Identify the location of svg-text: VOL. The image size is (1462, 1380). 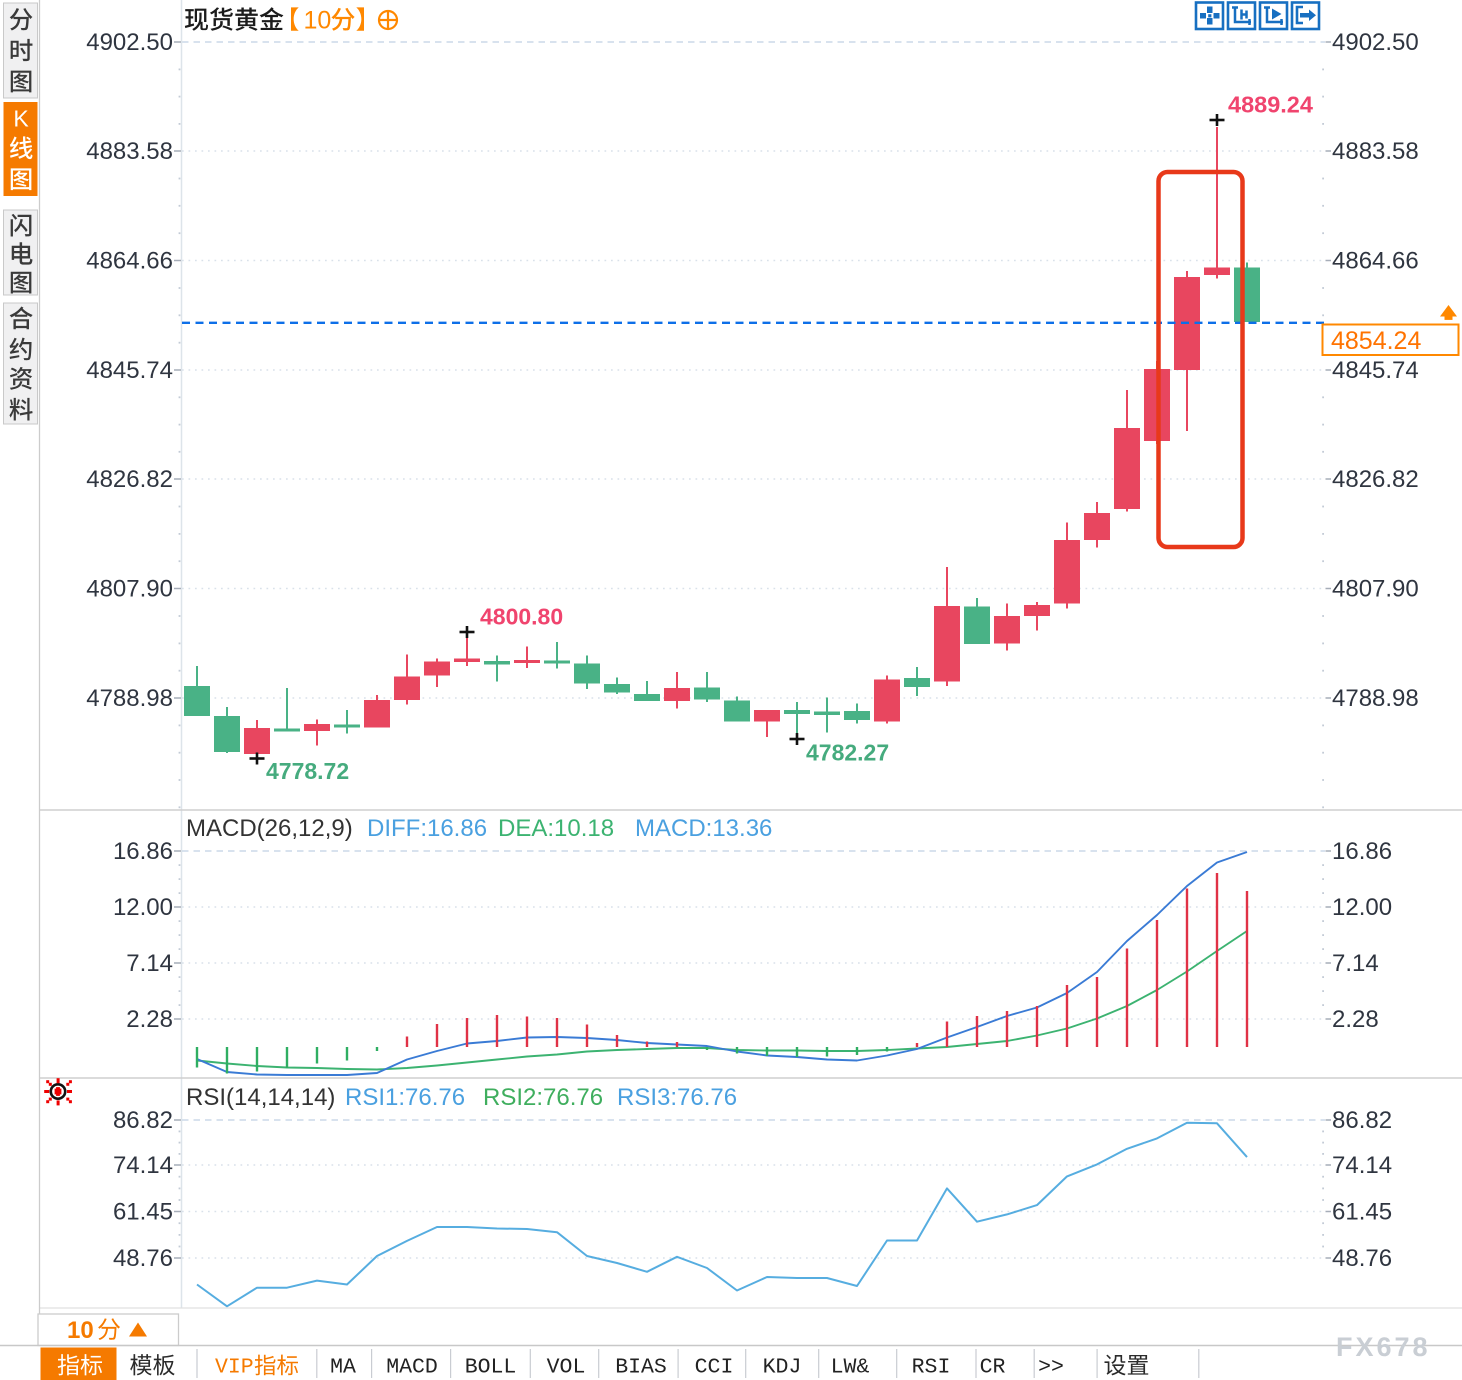
(566, 1368).